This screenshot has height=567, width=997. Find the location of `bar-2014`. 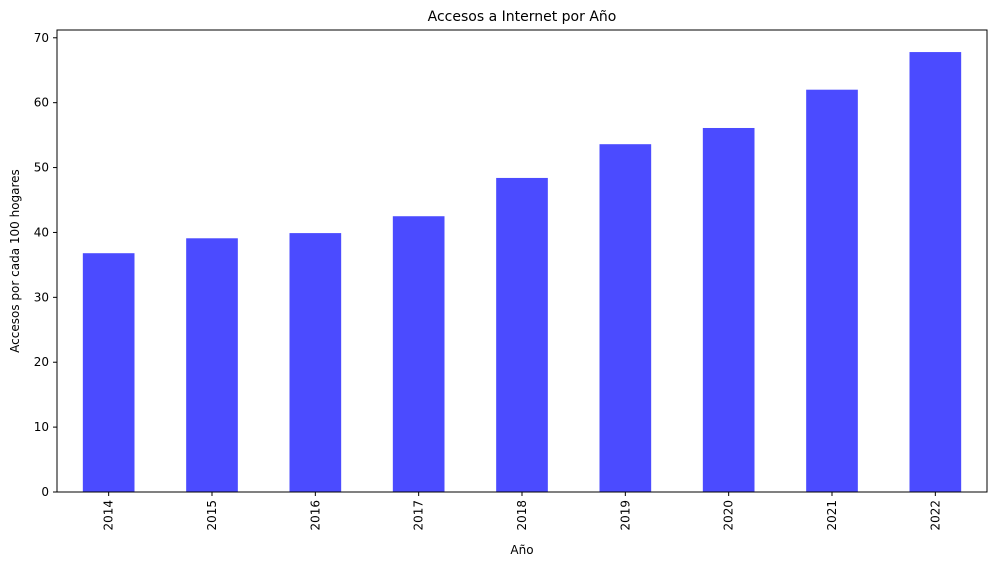

bar-2014 is located at coordinates (108, 372).